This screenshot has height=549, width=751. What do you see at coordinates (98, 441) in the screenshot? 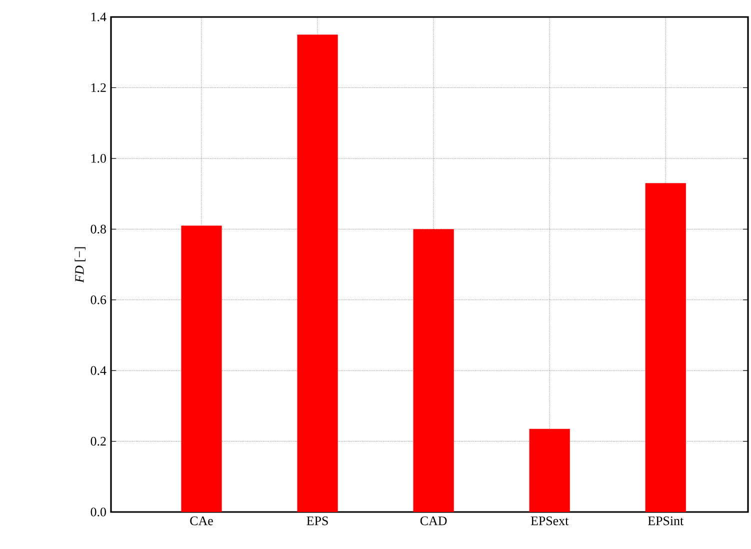
I see `y-tick-label: 0.2` at bounding box center [98, 441].